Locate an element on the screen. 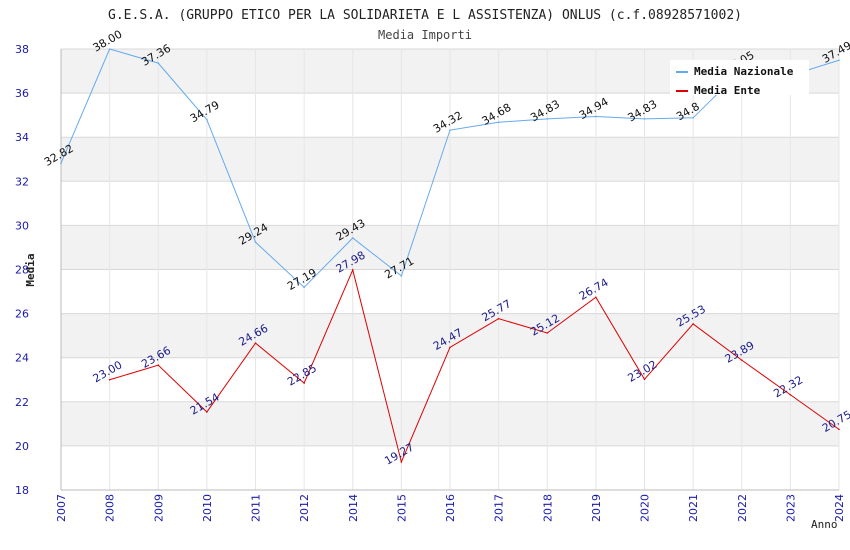  y-tick-label: 34 is located at coordinates (22, 137).